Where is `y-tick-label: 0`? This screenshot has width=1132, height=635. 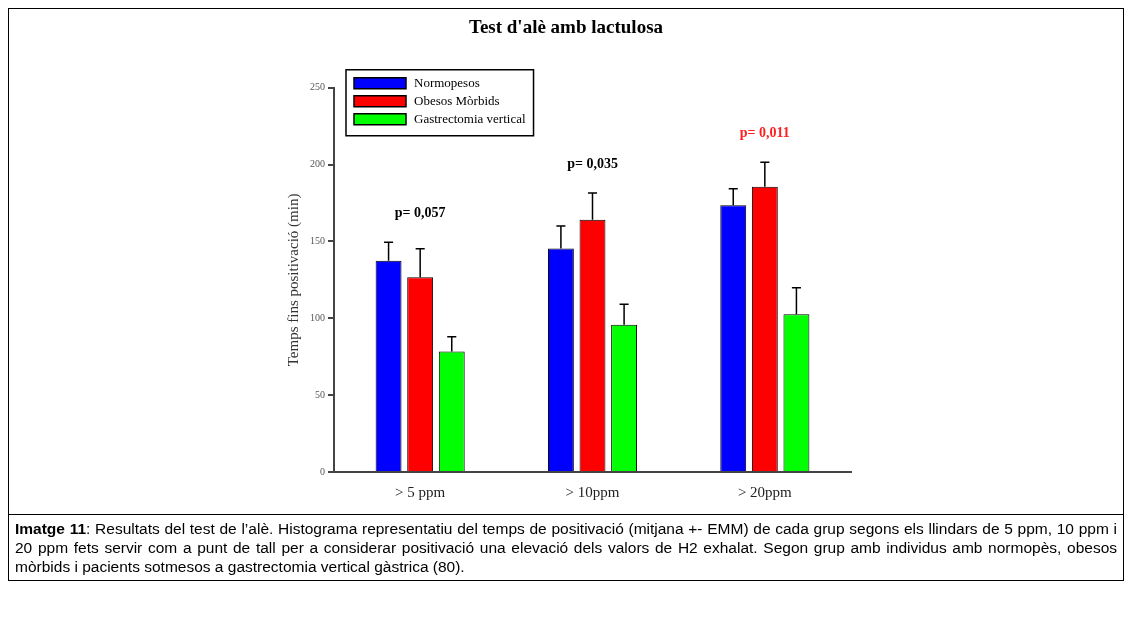
y-tick-label: 0 is located at coordinates (322, 471).